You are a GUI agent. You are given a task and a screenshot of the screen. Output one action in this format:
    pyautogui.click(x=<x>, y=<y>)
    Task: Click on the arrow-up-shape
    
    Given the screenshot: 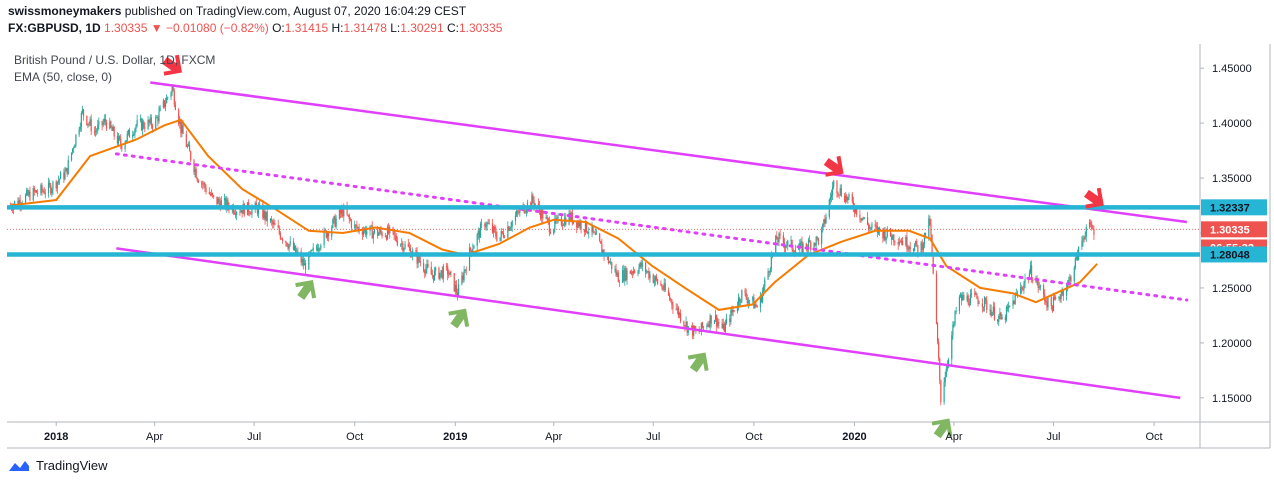 What is the action you would take?
    pyautogui.click(x=698, y=362)
    